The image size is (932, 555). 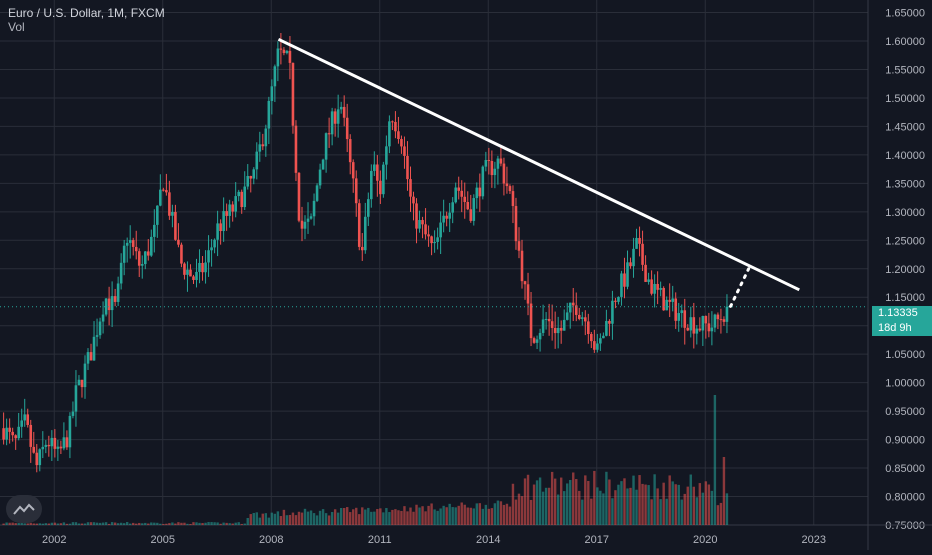 I want to click on tradingview-logo-icon, so click(x=24, y=509).